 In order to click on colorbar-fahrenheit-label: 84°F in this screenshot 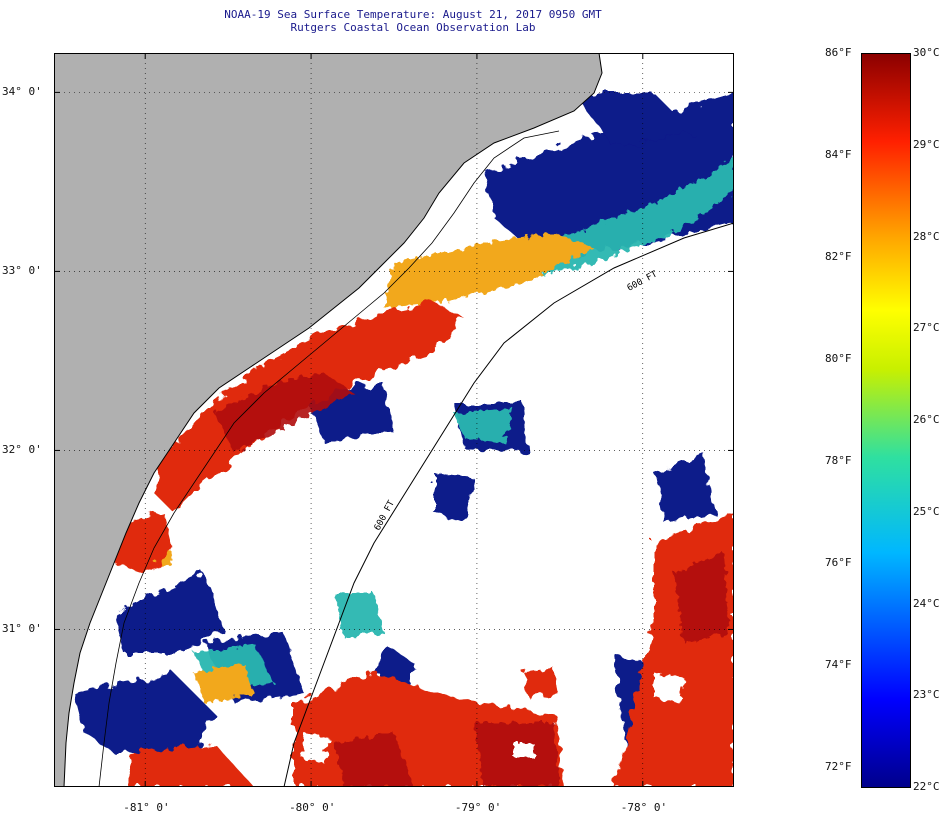, I will do `click(838, 154)`.